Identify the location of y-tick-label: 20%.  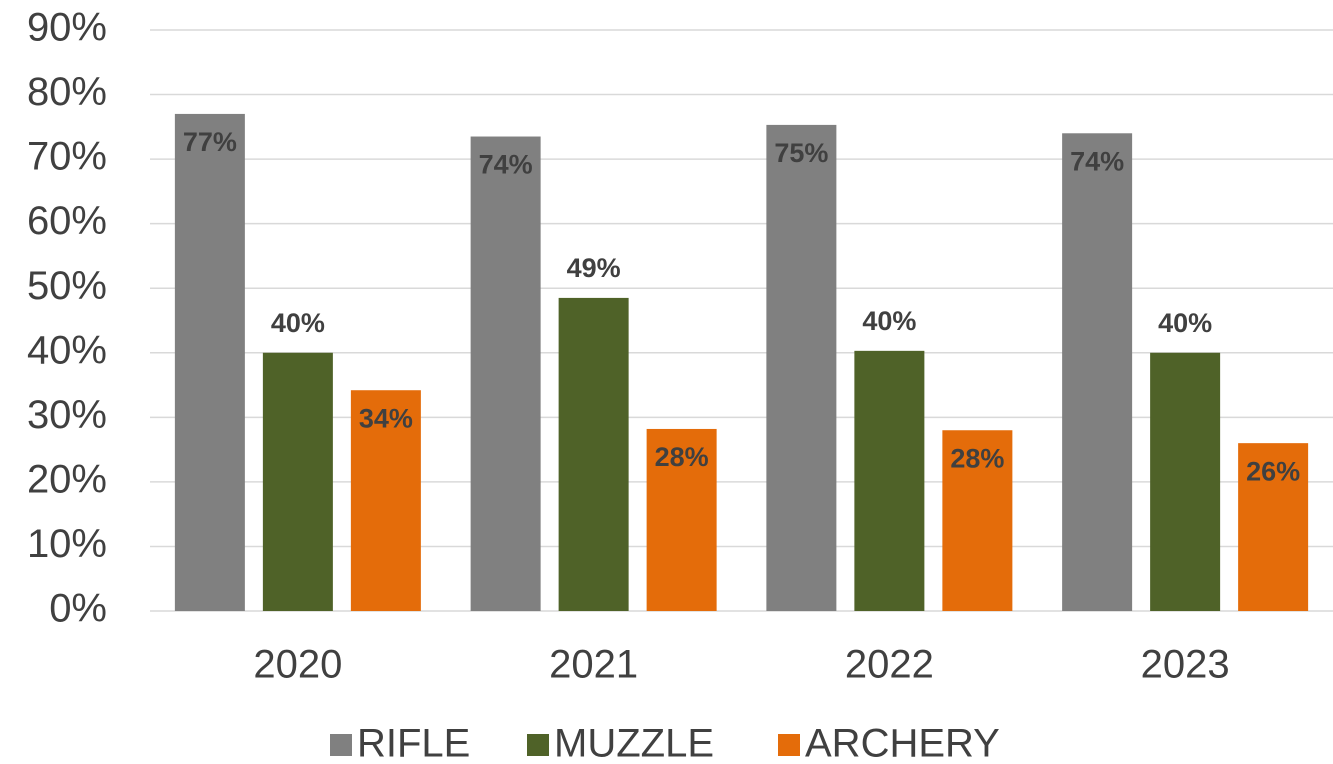
(67, 479).